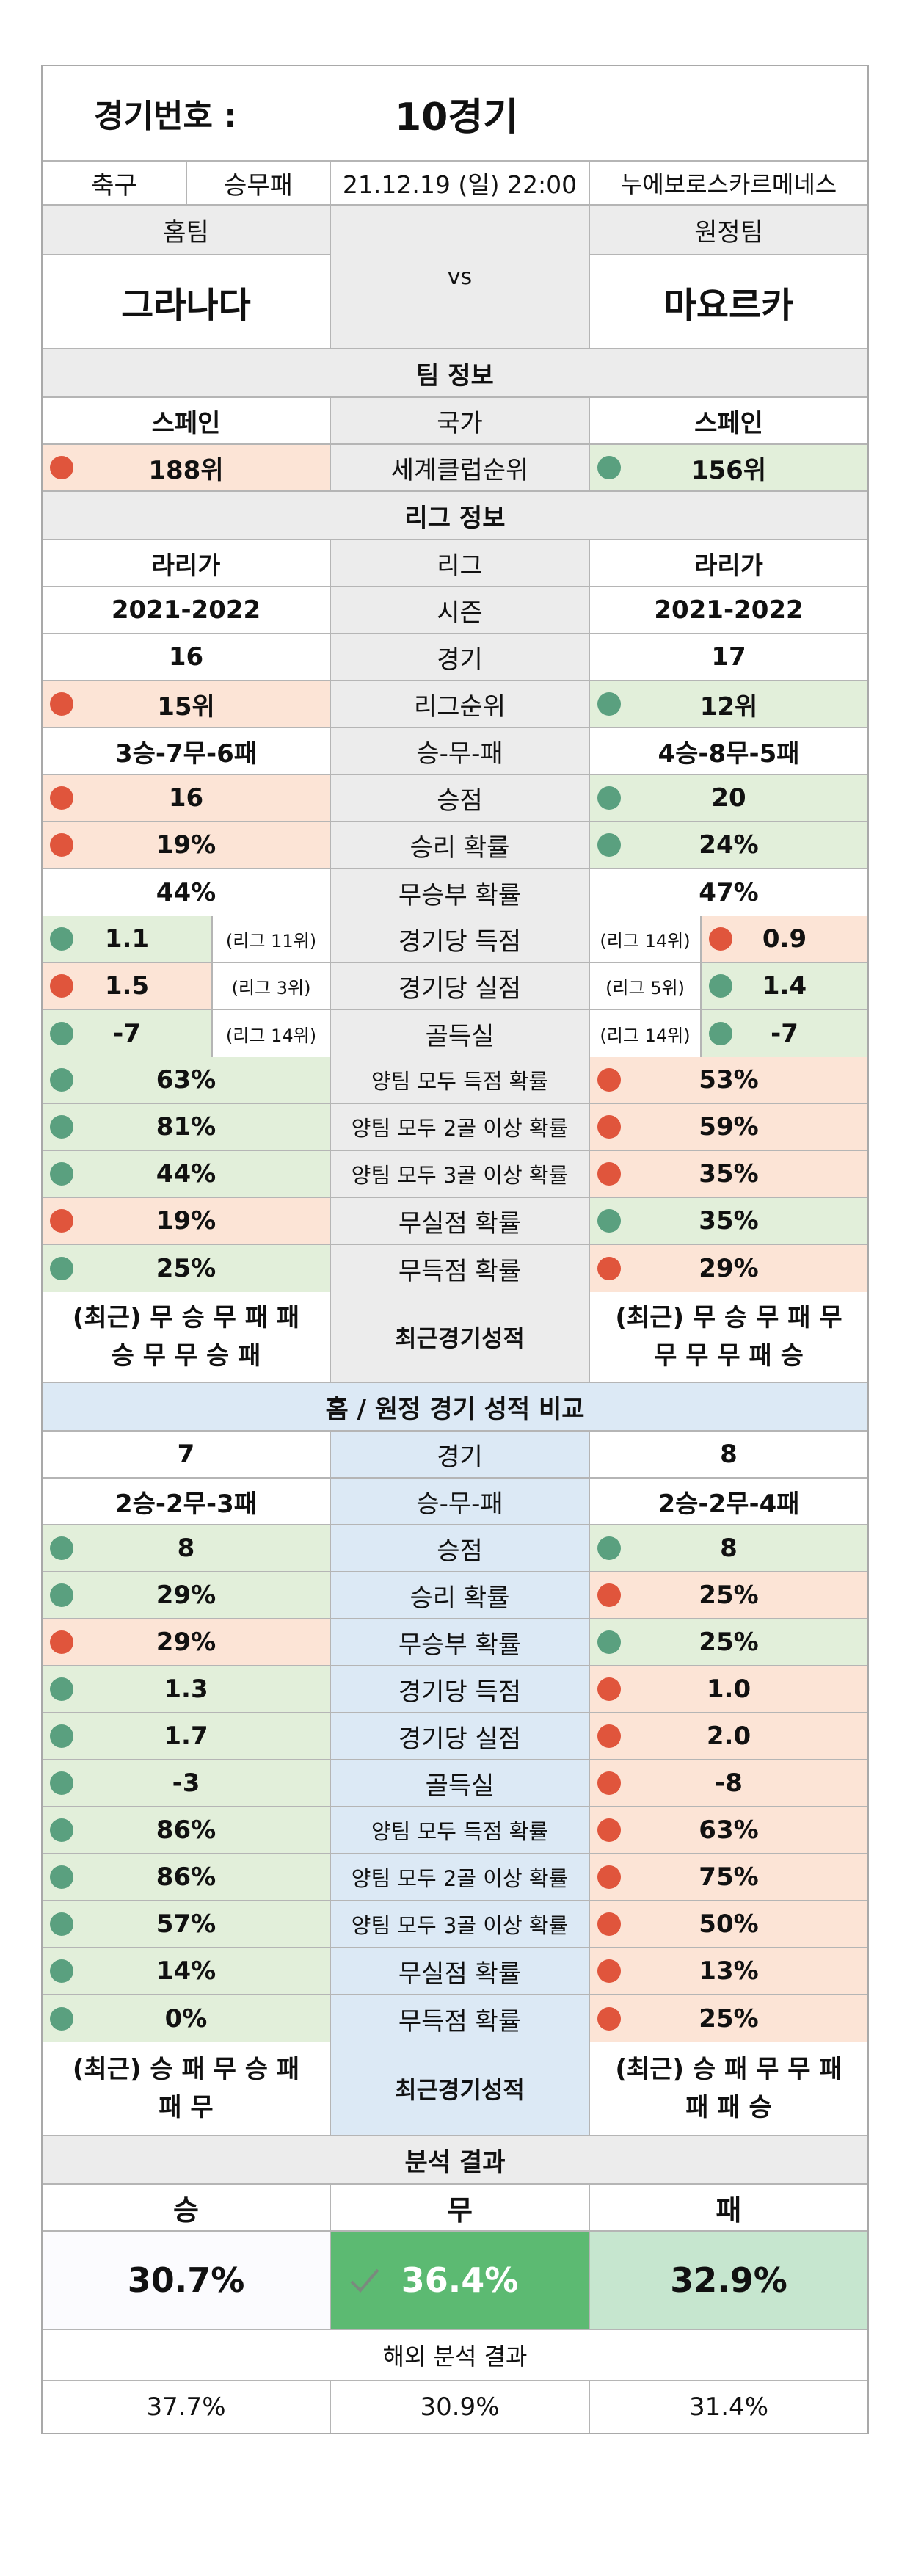 This screenshot has width=910, height=2576. I want to click on home-value: 1.3, so click(186, 1690).